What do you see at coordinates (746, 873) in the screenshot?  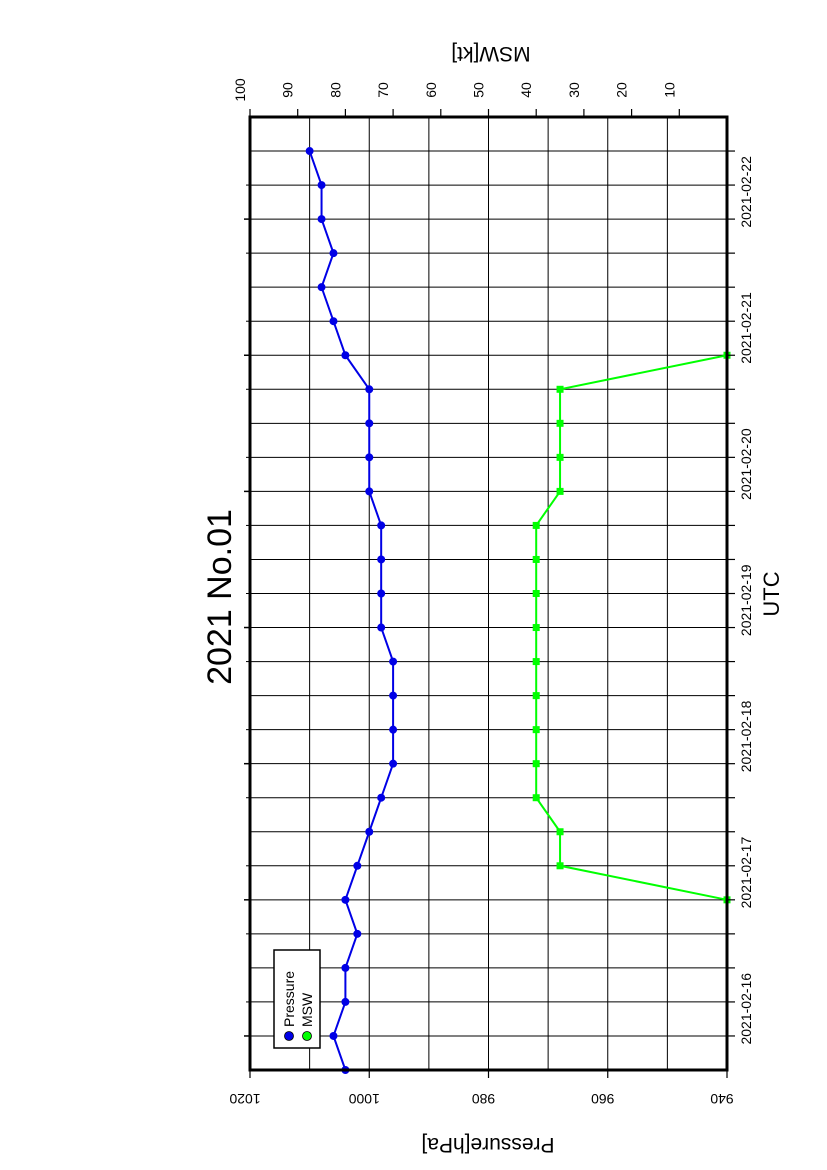 I see `x-tick-label: 2021-02-17` at bounding box center [746, 873].